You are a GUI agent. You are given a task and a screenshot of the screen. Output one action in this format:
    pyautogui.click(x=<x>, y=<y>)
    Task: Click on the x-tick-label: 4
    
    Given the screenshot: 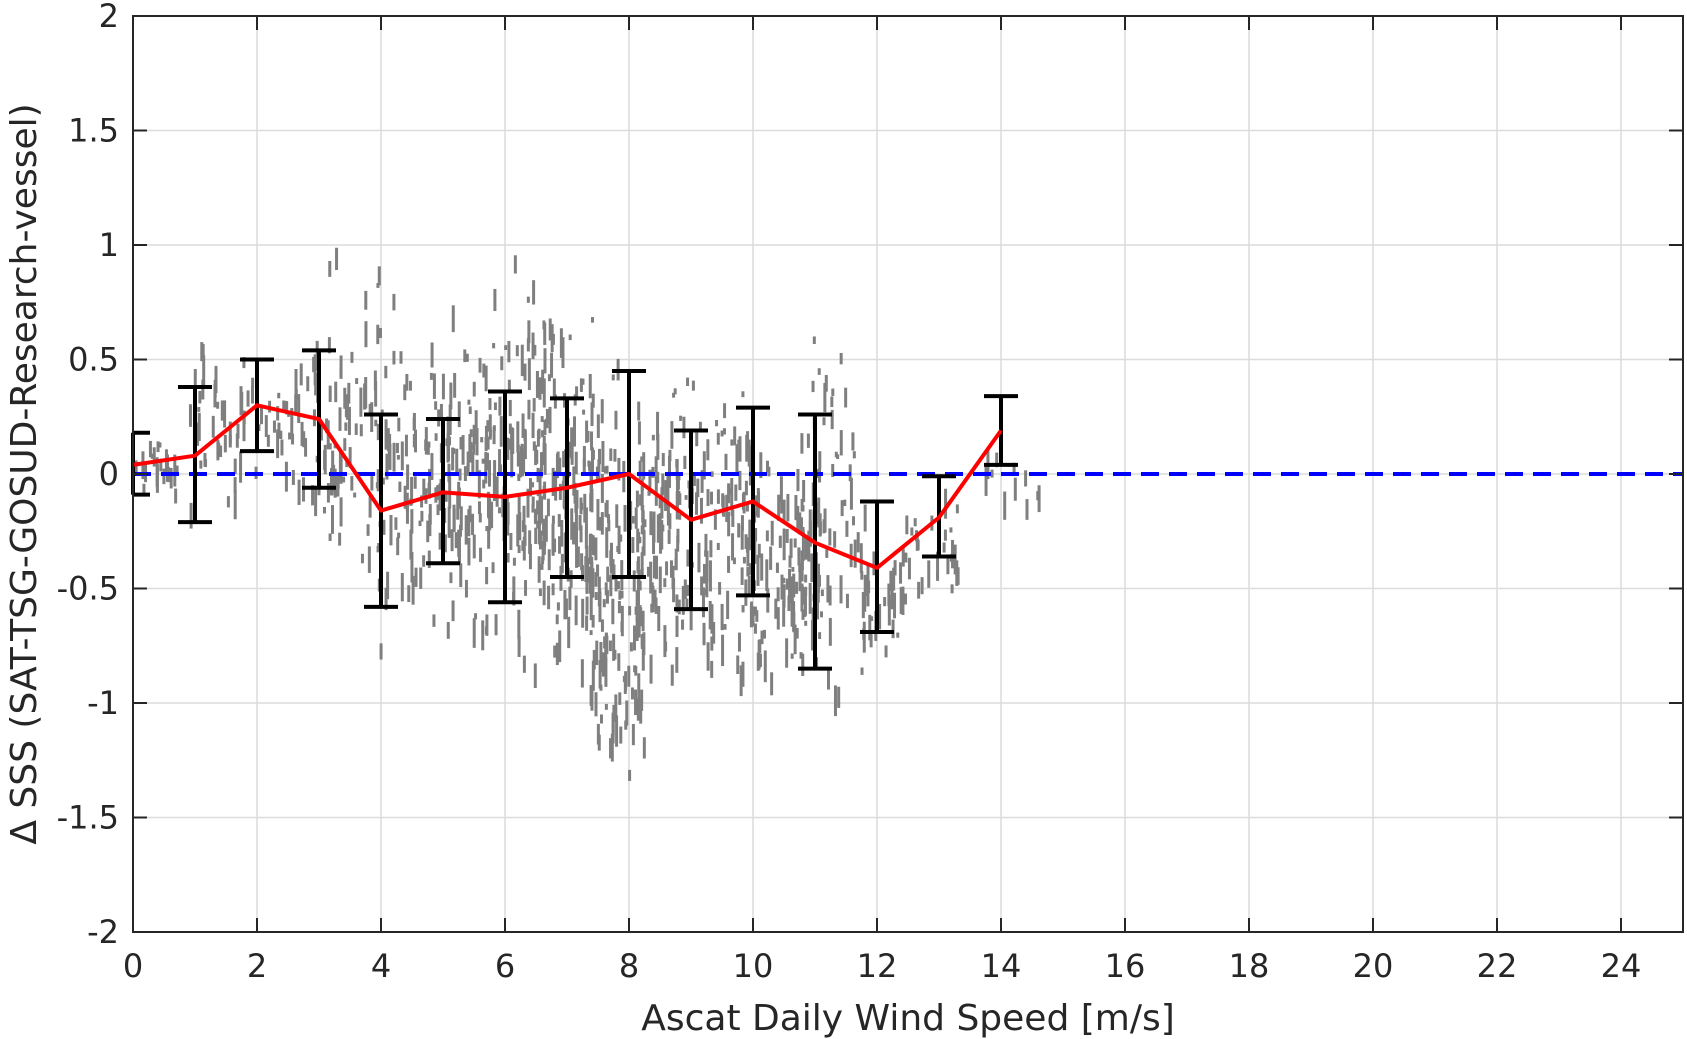 What is the action you would take?
    pyautogui.click(x=381, y=966)
    